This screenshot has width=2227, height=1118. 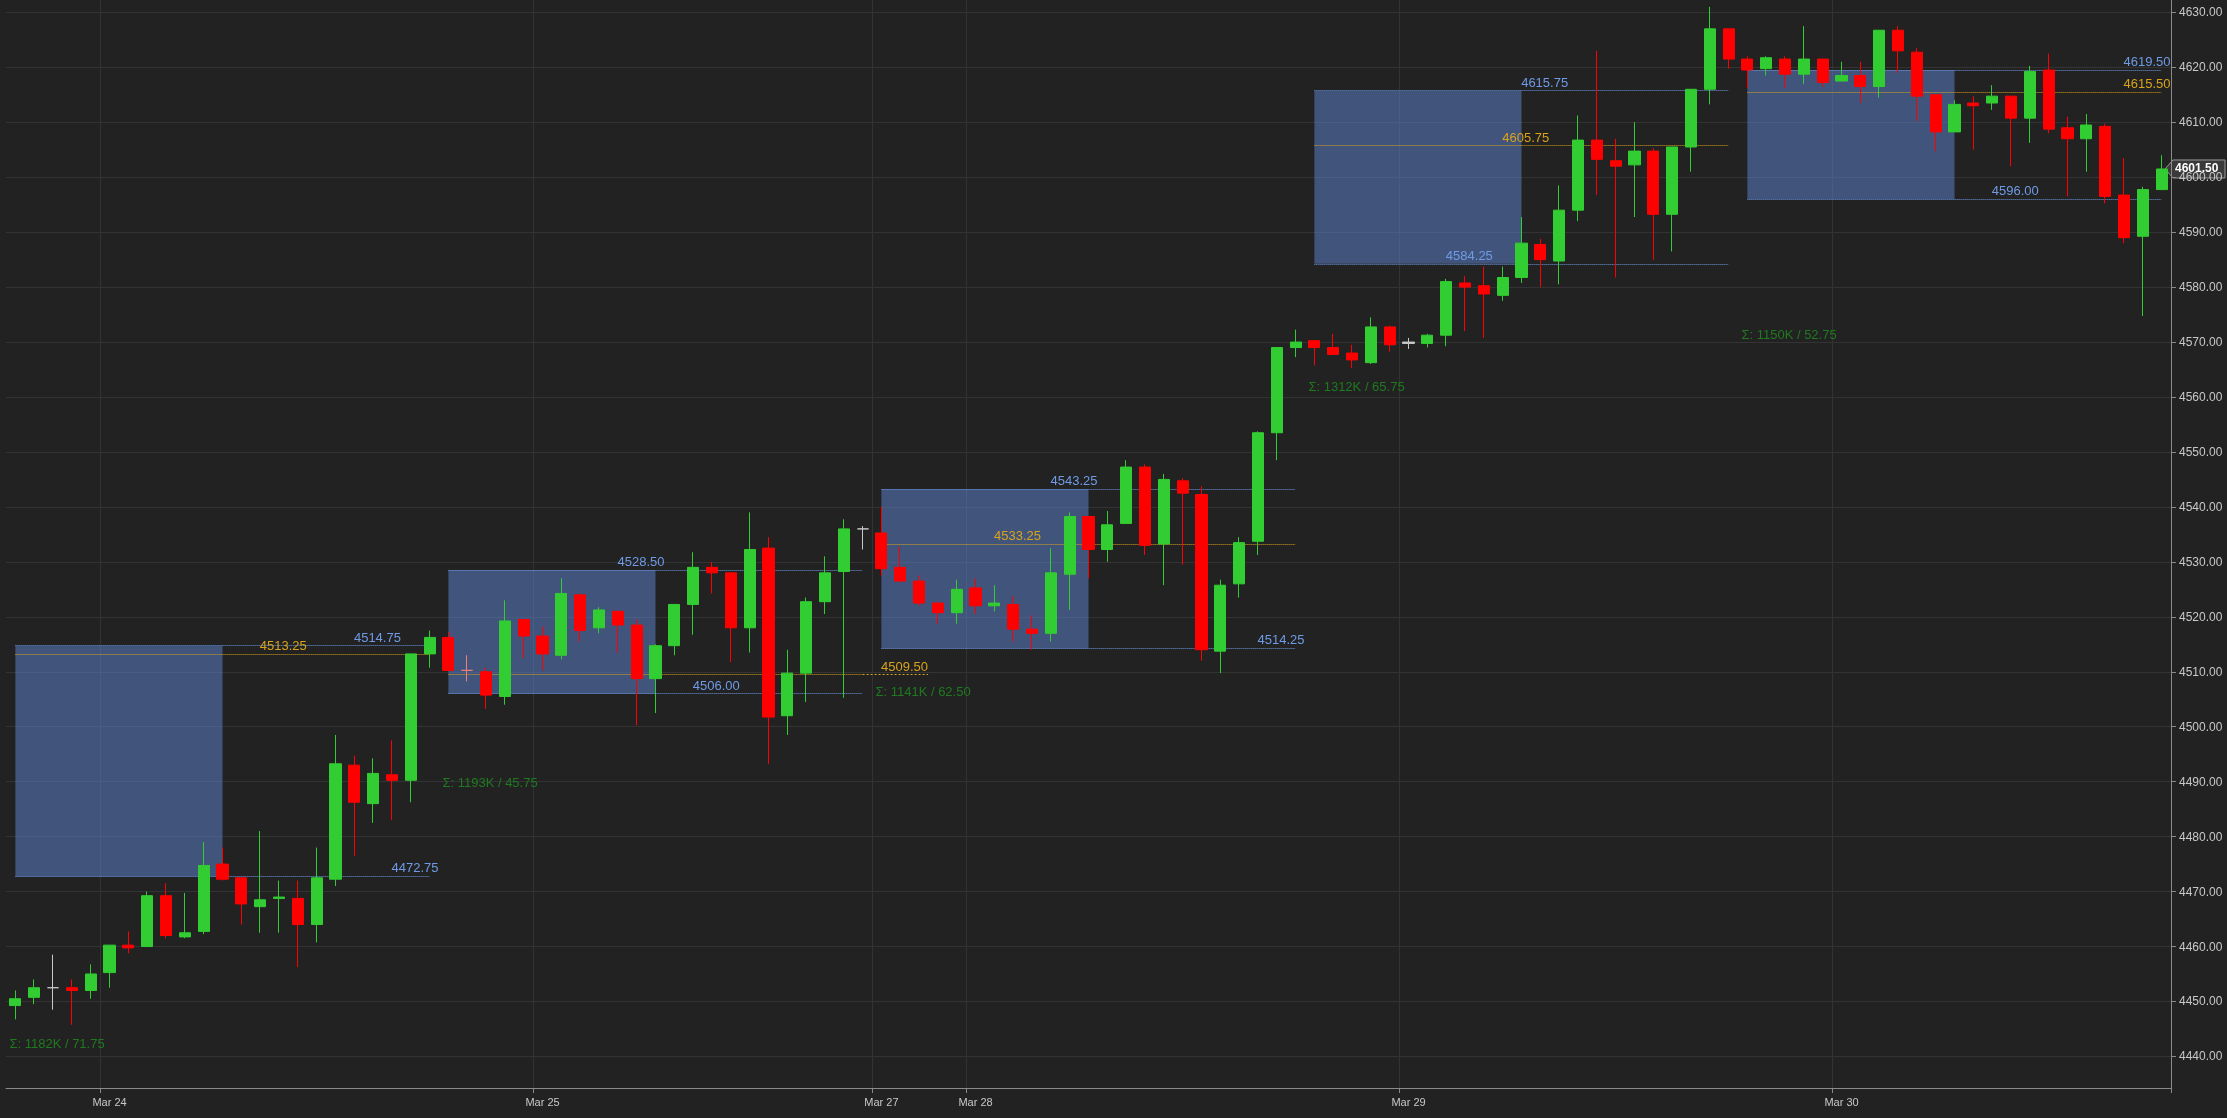 I want to click on ref-line-label: 4619.50, so click(x=2147, y=62).